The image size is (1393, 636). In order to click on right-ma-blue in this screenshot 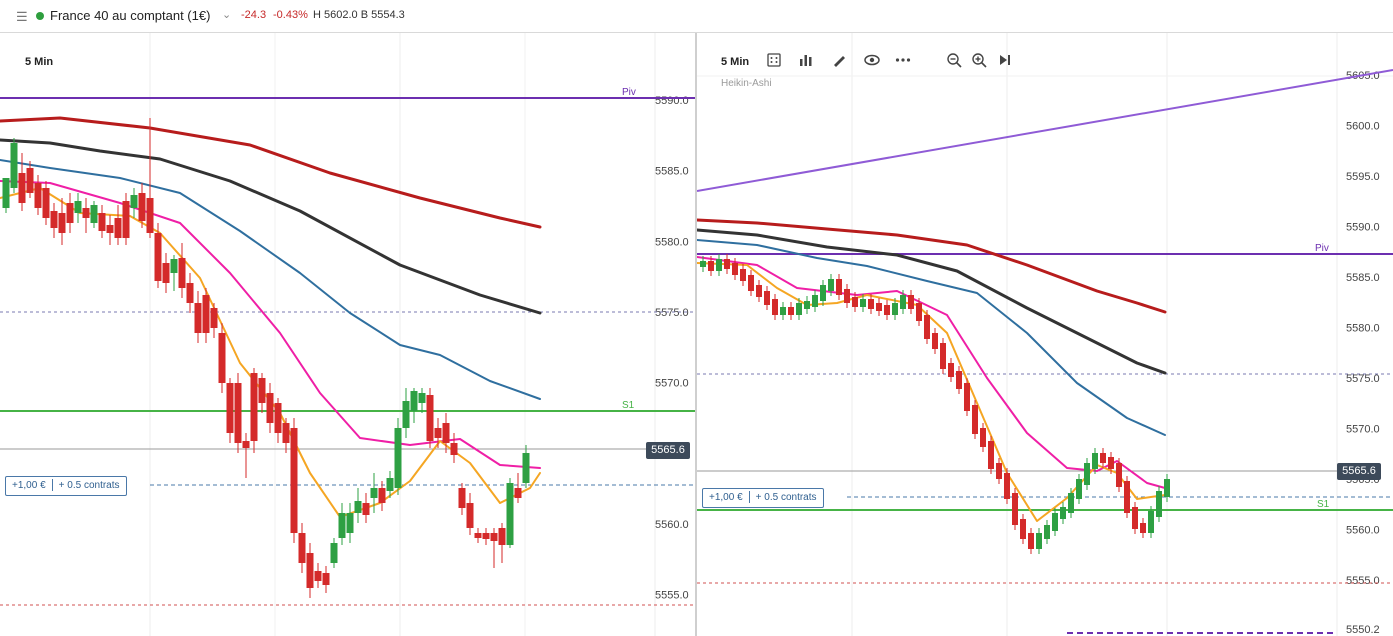, I will do `click(931, 337)`.